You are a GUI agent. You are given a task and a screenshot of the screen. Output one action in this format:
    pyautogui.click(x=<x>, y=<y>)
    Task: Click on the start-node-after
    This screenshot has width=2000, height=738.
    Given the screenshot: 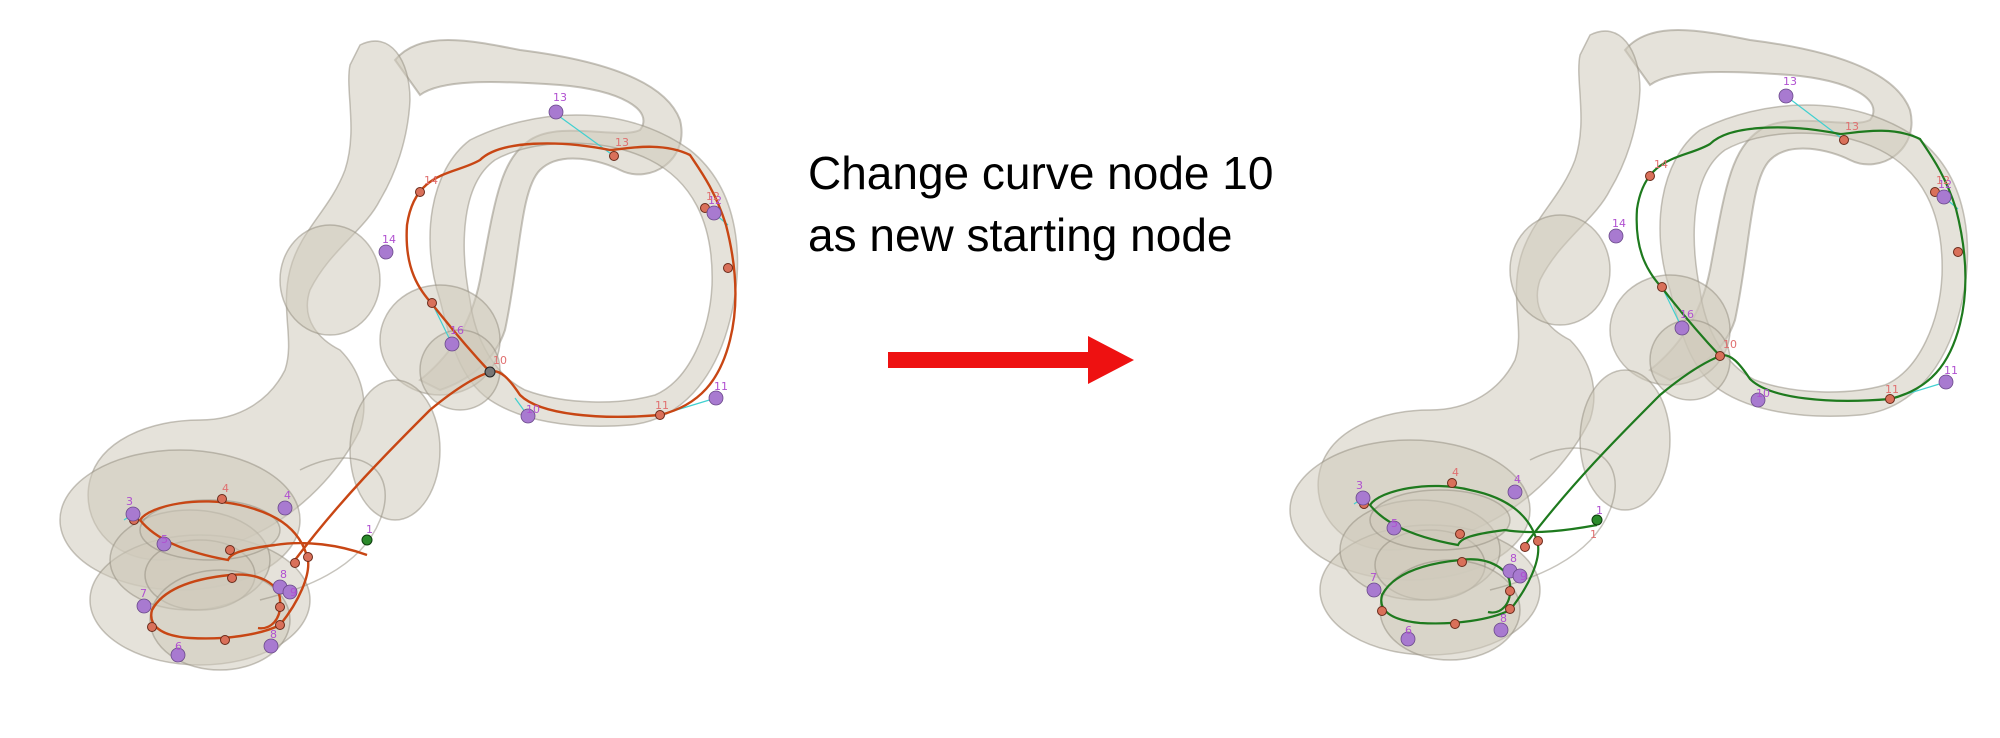 What is the action you would take?
    pyautogui.click(x=1597, y=520)
    